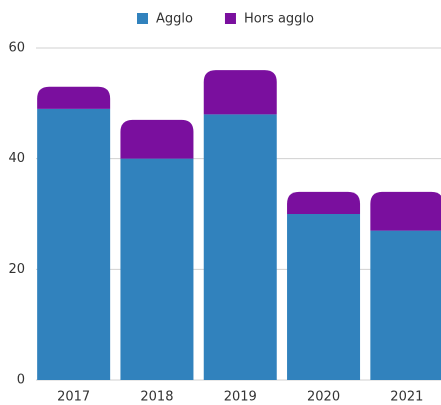  I want to click on x-tick-label: 2018, so click(156, 397).